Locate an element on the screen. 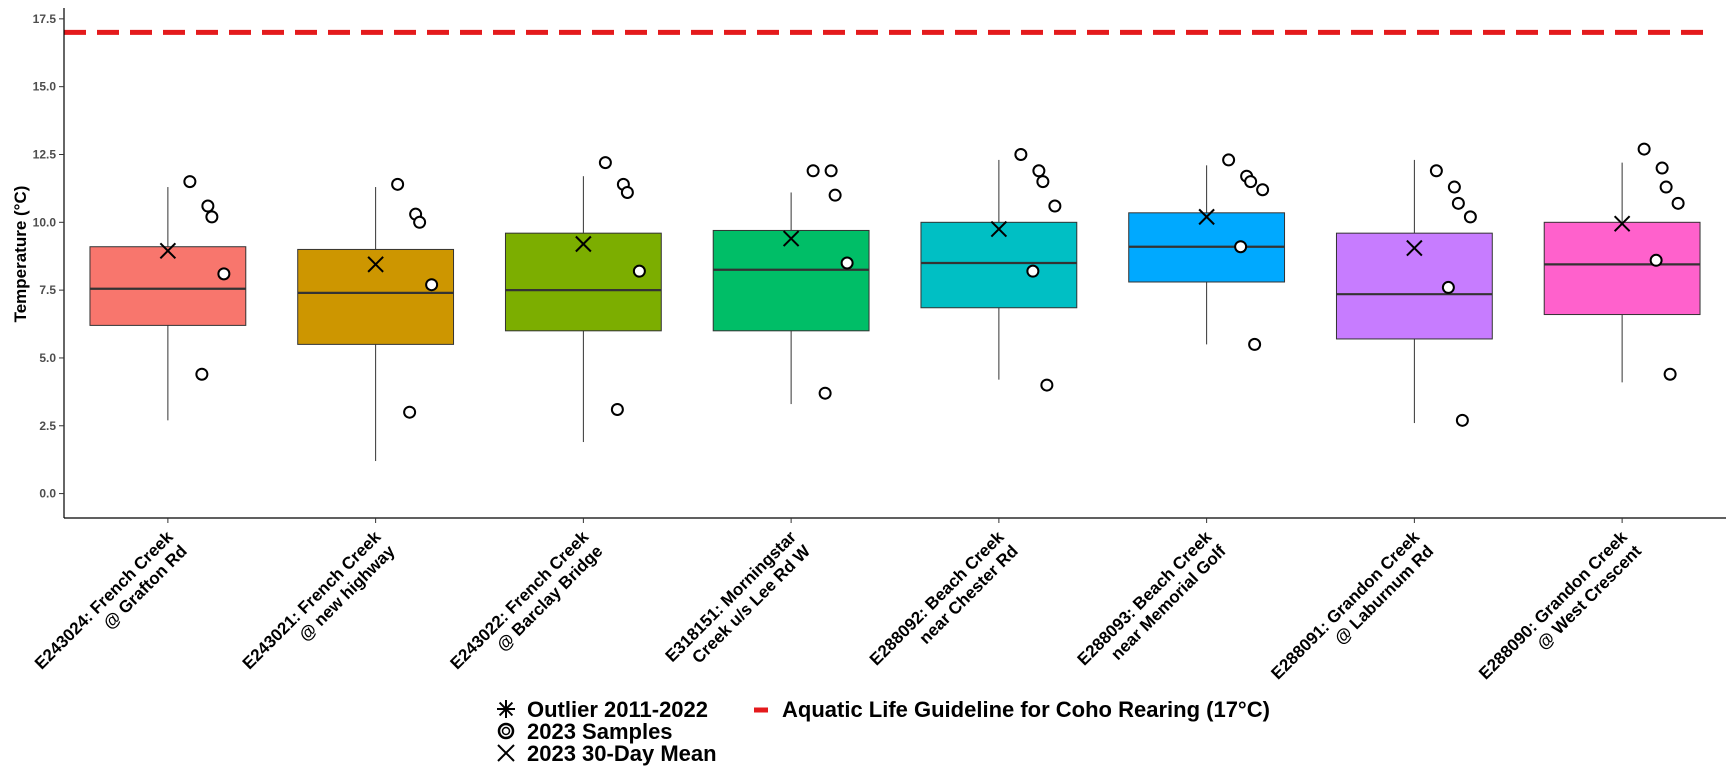 The height and width of the screenshot is (767, 1726). x-tick-label-line: E243024: French Creek is located at coordinates (104, 600).